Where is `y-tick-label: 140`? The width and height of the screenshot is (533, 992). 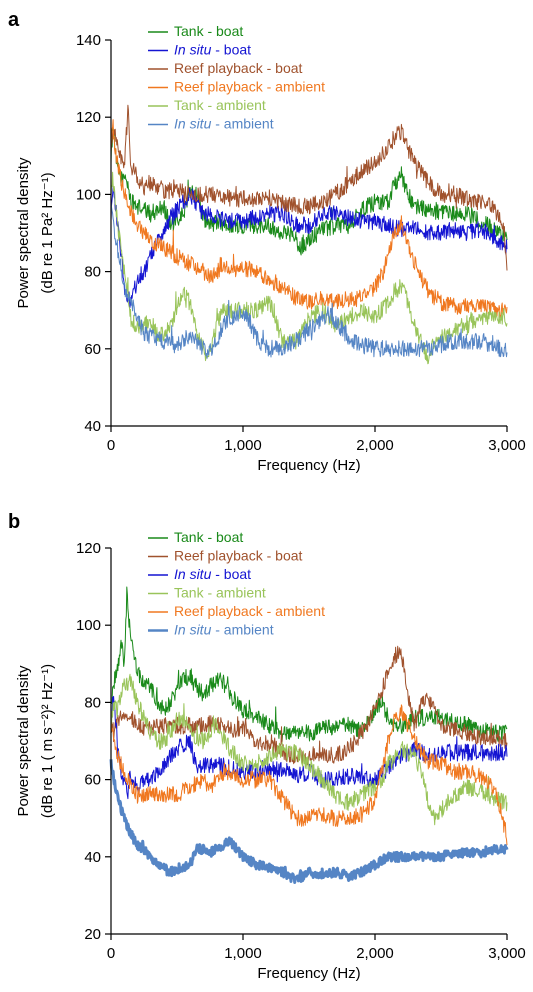
y-tick-label: 140 is located at coordinates (88, 40).